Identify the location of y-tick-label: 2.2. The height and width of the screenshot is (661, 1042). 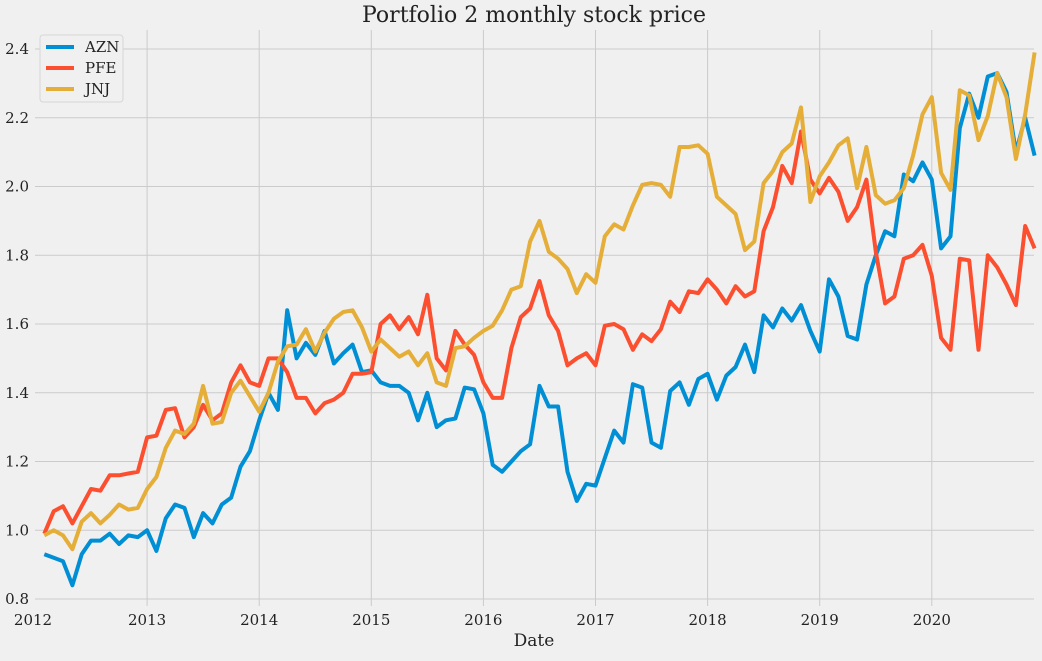
(17, 118).